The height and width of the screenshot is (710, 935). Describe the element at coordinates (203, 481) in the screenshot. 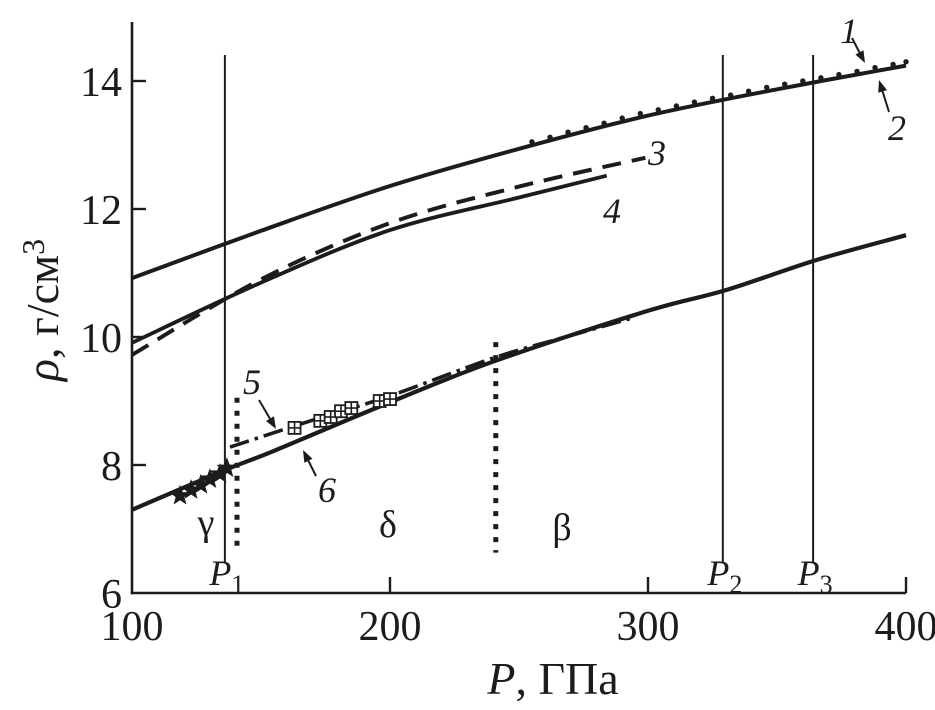

I see `stars-markers` at that location.